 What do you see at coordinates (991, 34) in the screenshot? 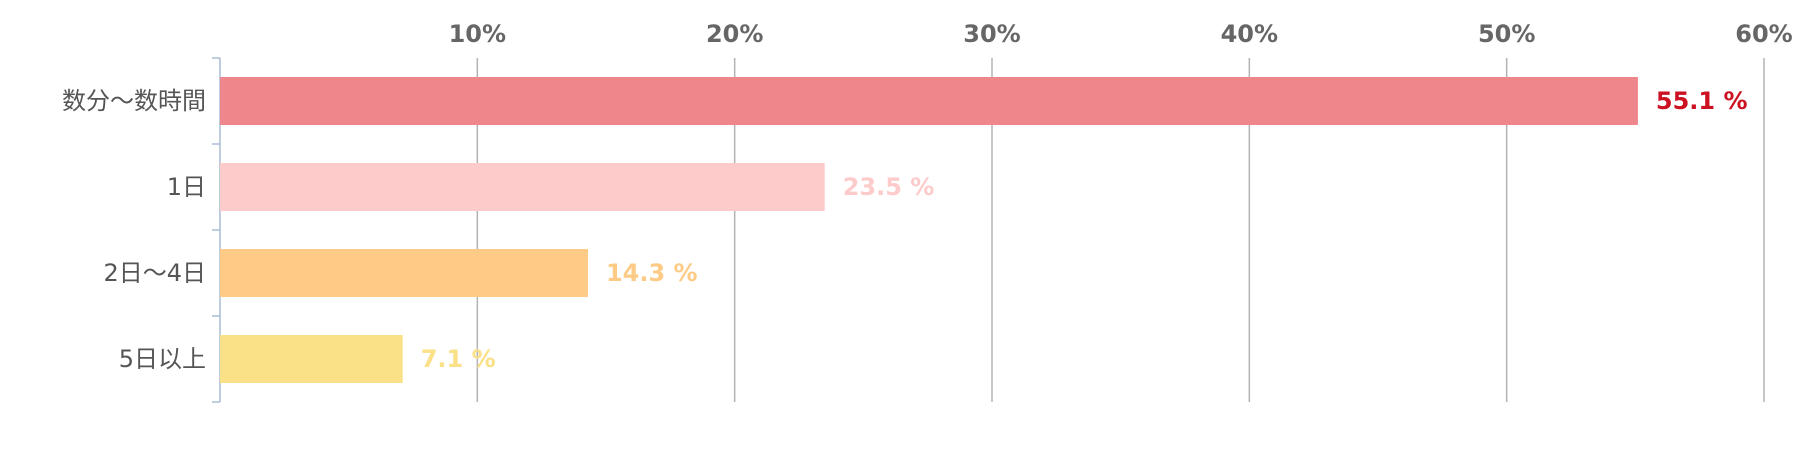
I see `x-tick-label: 30%` at bounding box center [991, 34].